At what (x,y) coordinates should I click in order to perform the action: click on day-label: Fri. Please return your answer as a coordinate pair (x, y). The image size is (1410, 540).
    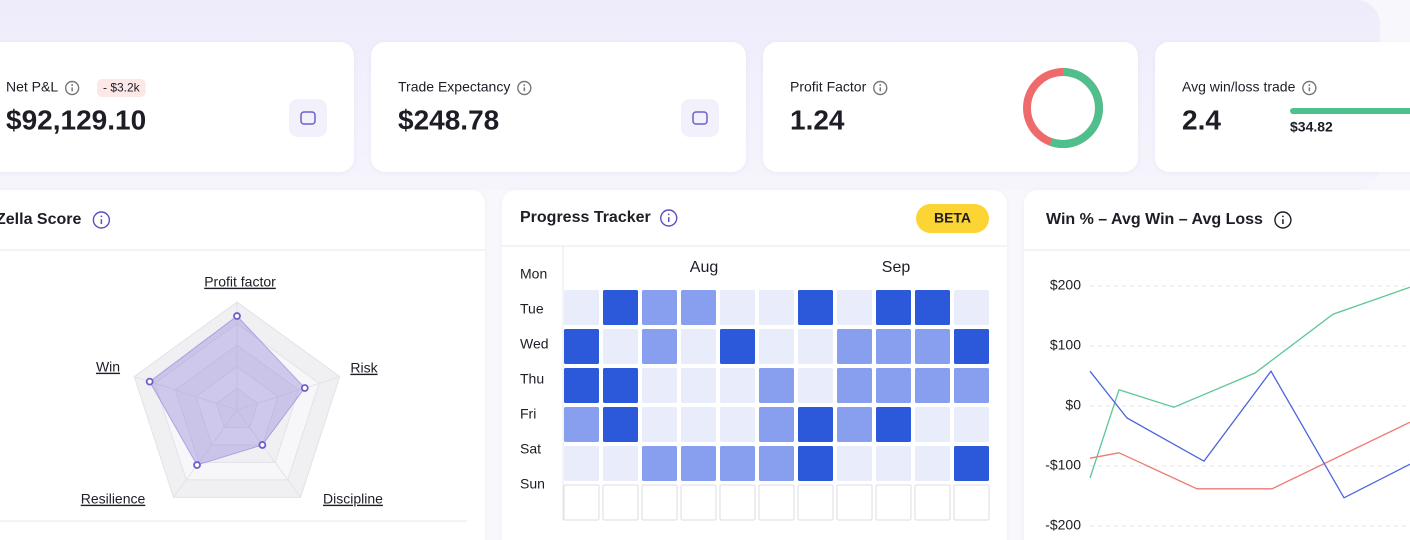
    Looking at the image, I should click on (528, 414).